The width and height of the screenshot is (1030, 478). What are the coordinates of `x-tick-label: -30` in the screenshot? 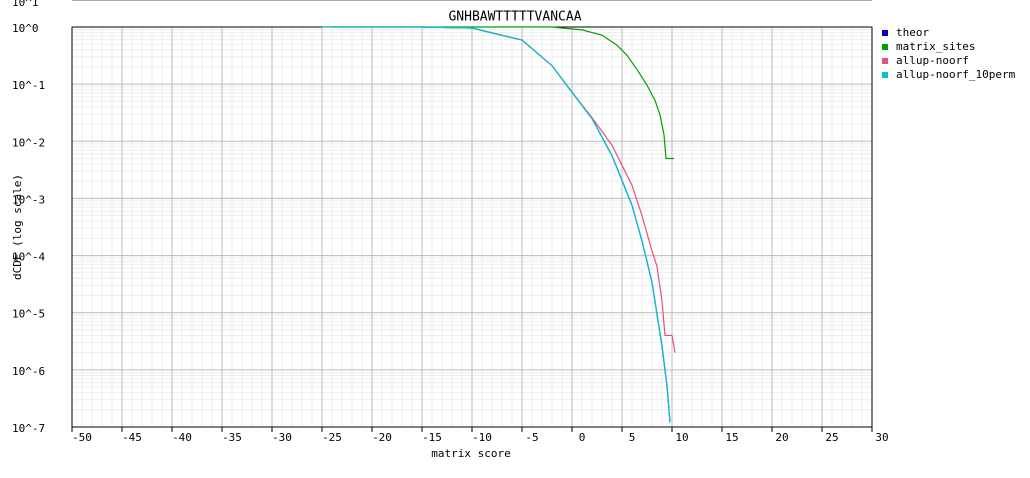 It's located at (282, 437).